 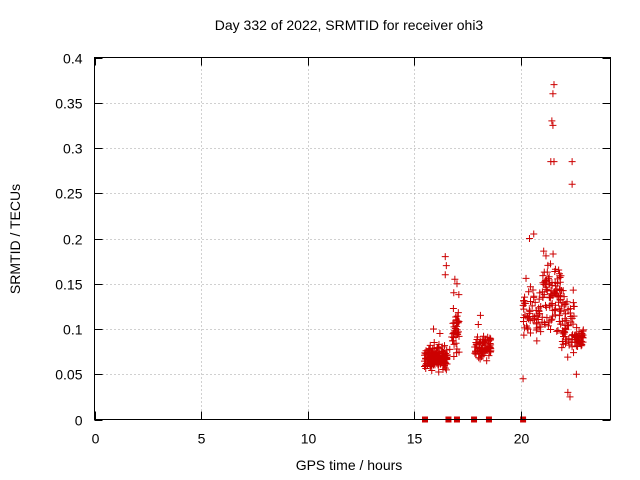 What do you see at coordinates (309, 439) in the screenshot?
I see `x-tick-label: 10` at bounding box center [309, 439].